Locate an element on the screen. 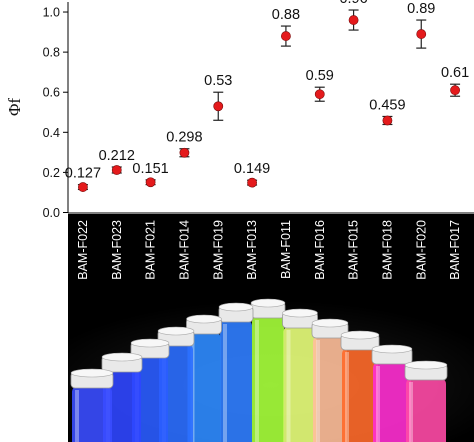  data-label: 0.127 is located at coordinates (83, 174).